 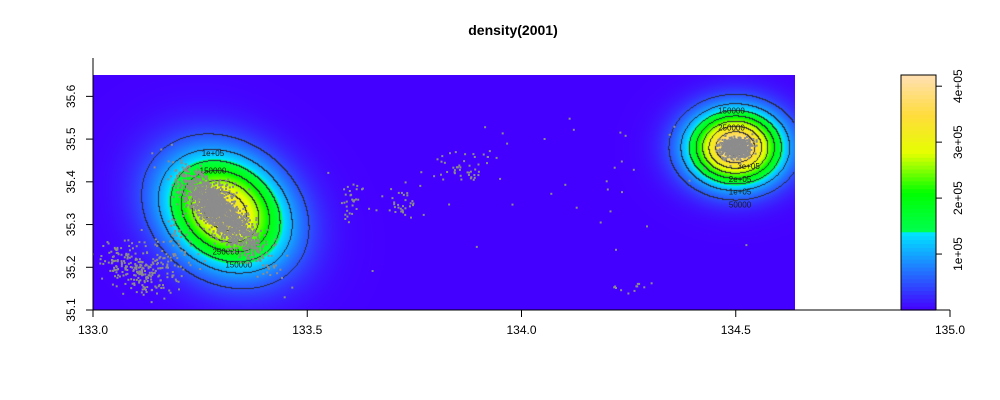 I want to click on y-tick-label-4: 35.5, so click(x=71, y=139).